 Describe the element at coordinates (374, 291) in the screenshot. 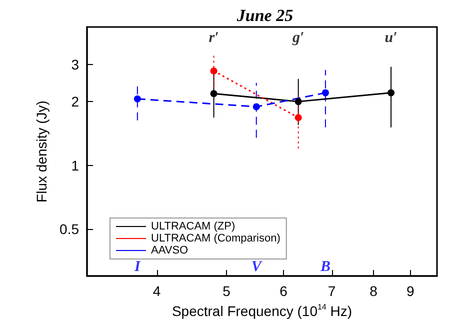

I see `x-tick-label: 8` at that location.